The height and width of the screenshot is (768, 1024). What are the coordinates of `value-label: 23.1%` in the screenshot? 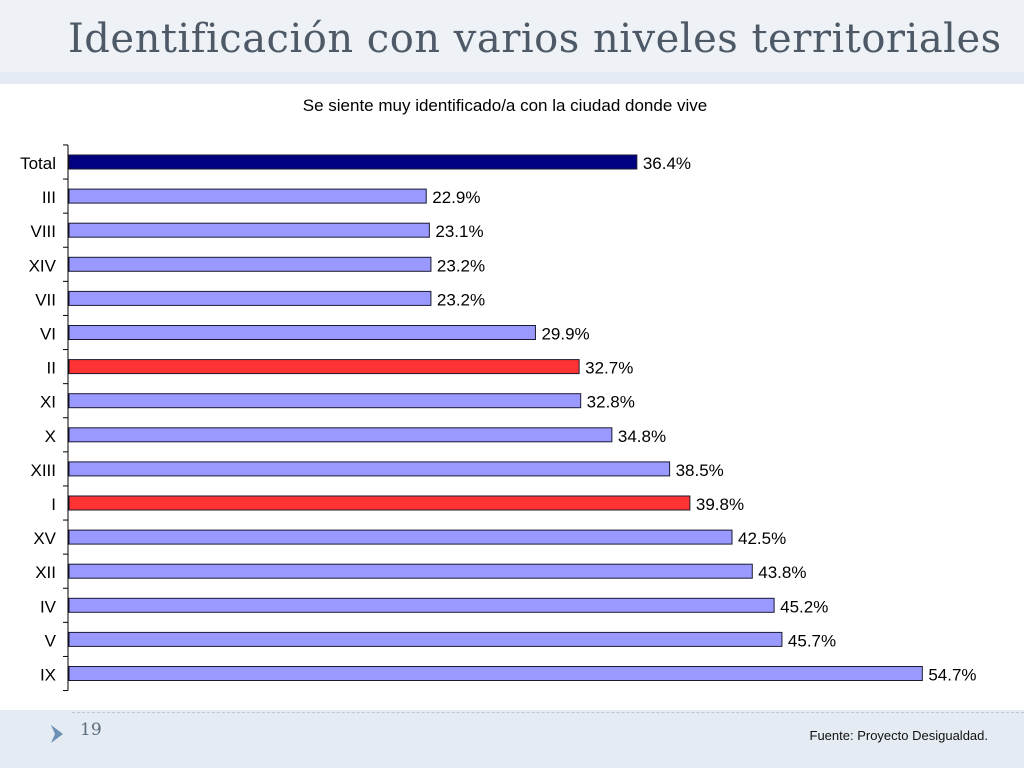 It's located at (459, 231).